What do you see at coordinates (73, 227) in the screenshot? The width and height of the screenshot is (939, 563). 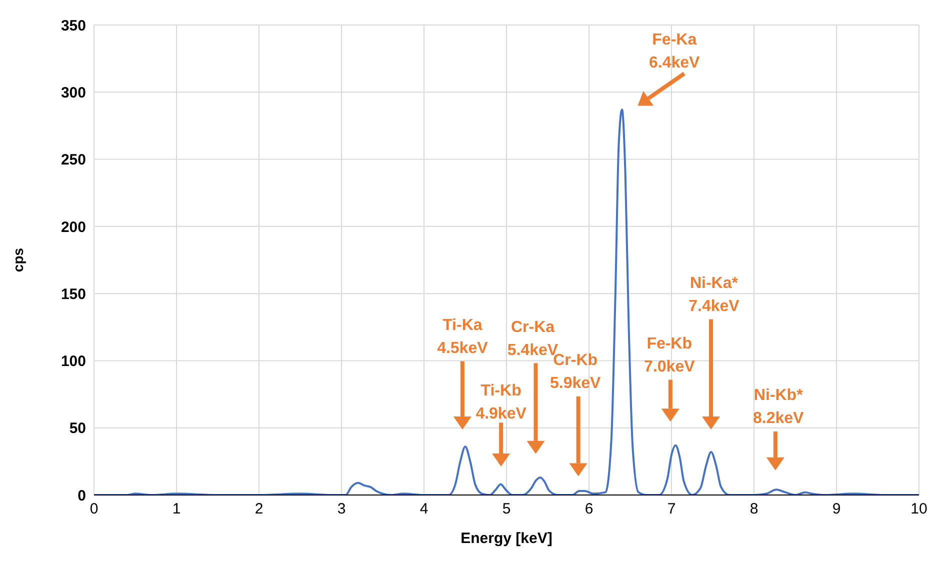 I see `y-tick-label: 200` at bounding box center [73, 227].